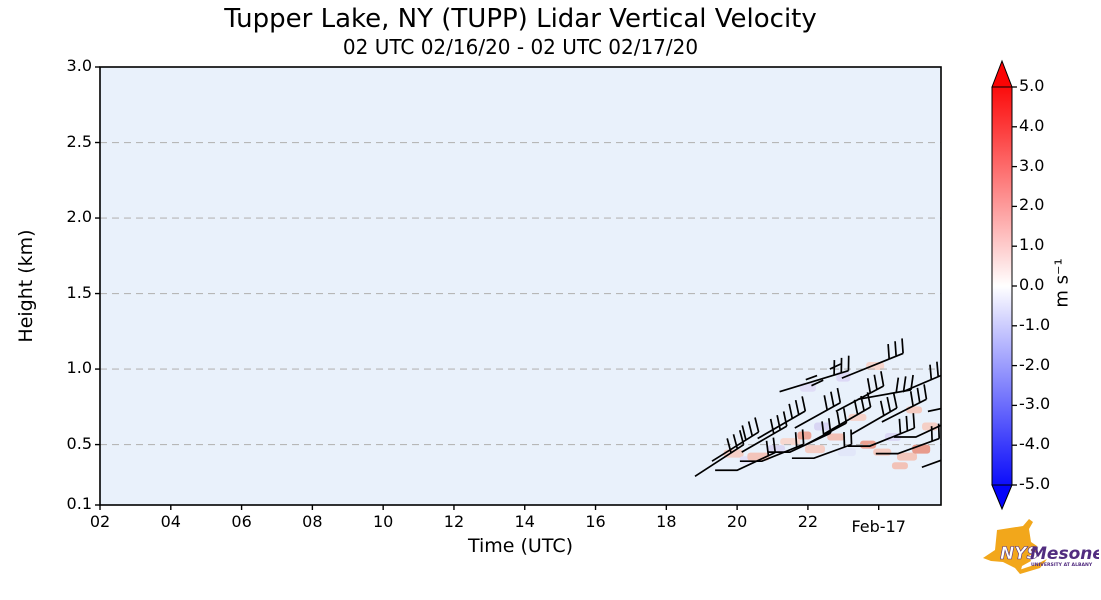 This screenshot has width=1101, height=600. What do you see at coordinates (79, 368) in the screenshot?
I see `y-tick-label: 1.0` at bounding box center [79, 368].